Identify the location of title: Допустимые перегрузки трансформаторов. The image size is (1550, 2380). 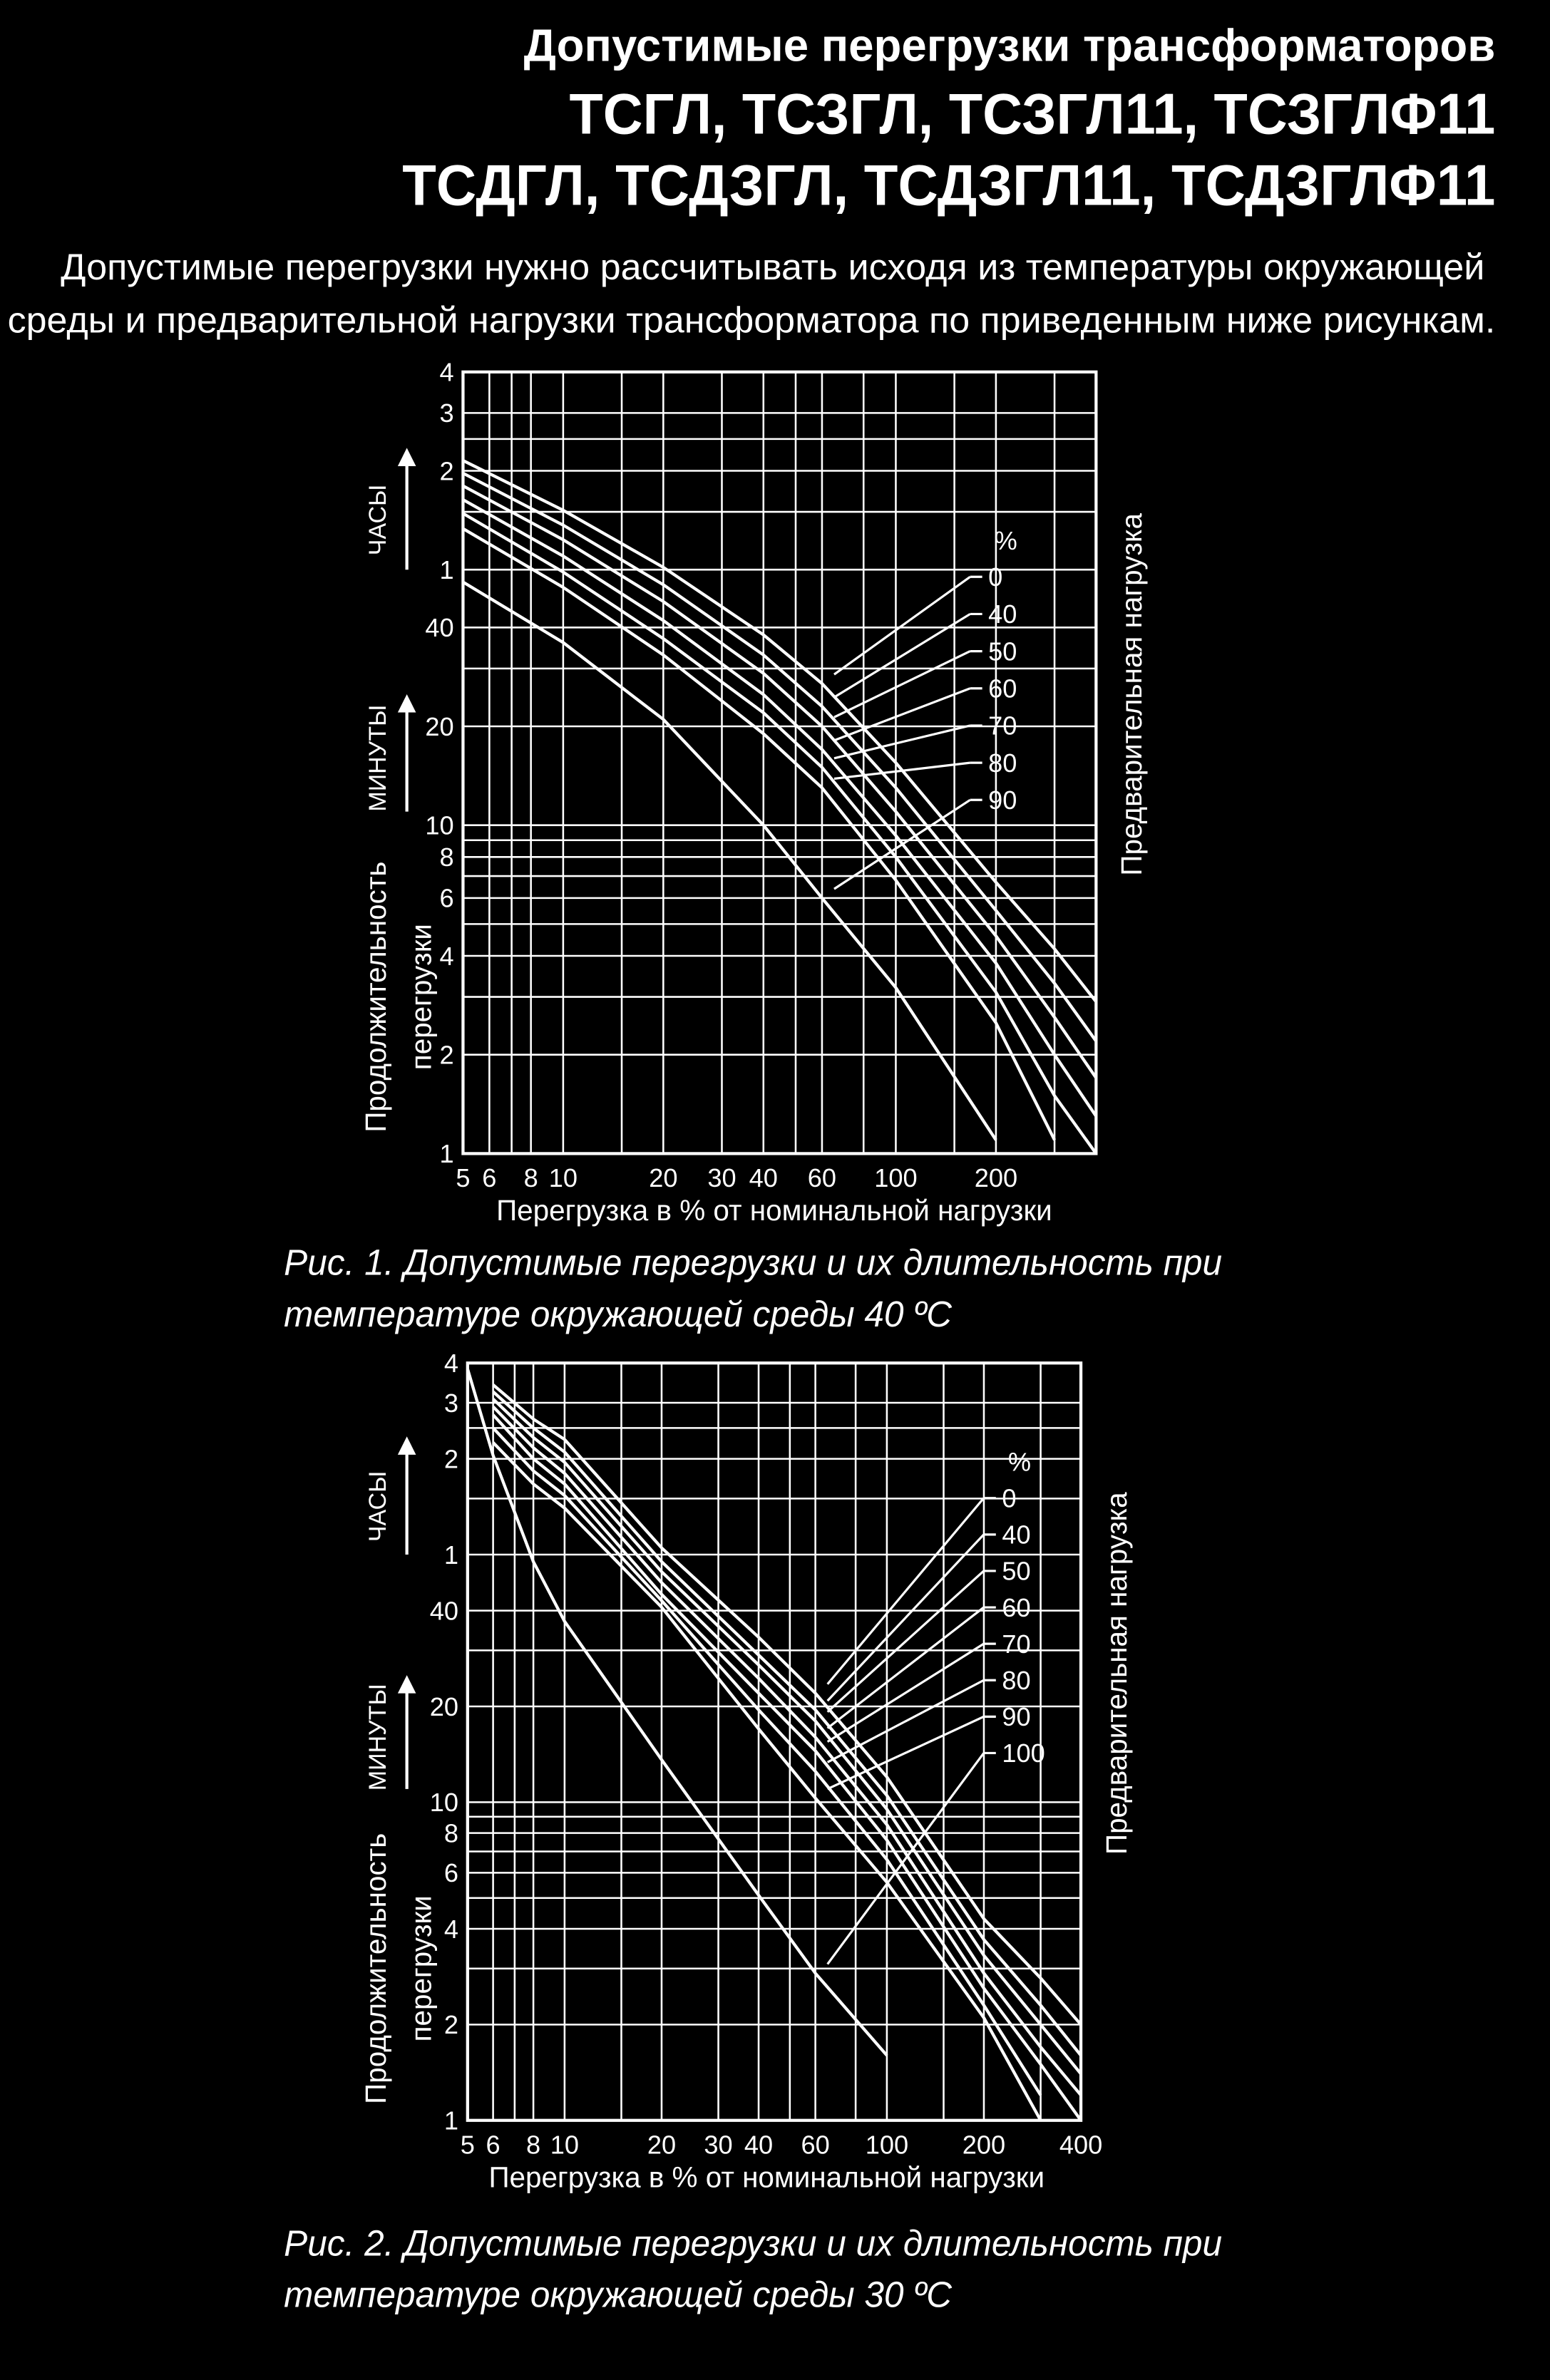
(1010, 45).